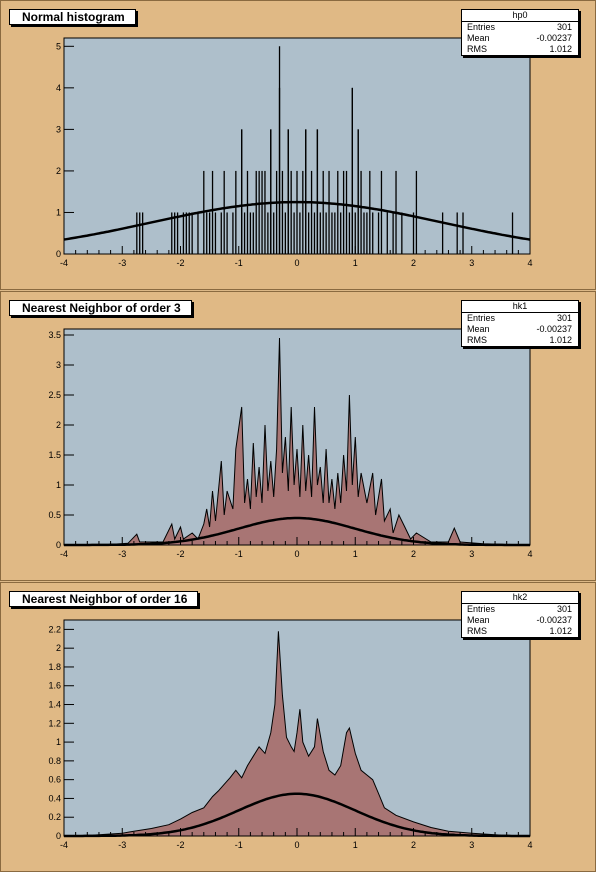 The image size is (596, 872). What do you see at coordinates (54, 455) in the screenshot?
I see `y-tick-label: 1.5` at bounding box center [54, 455].